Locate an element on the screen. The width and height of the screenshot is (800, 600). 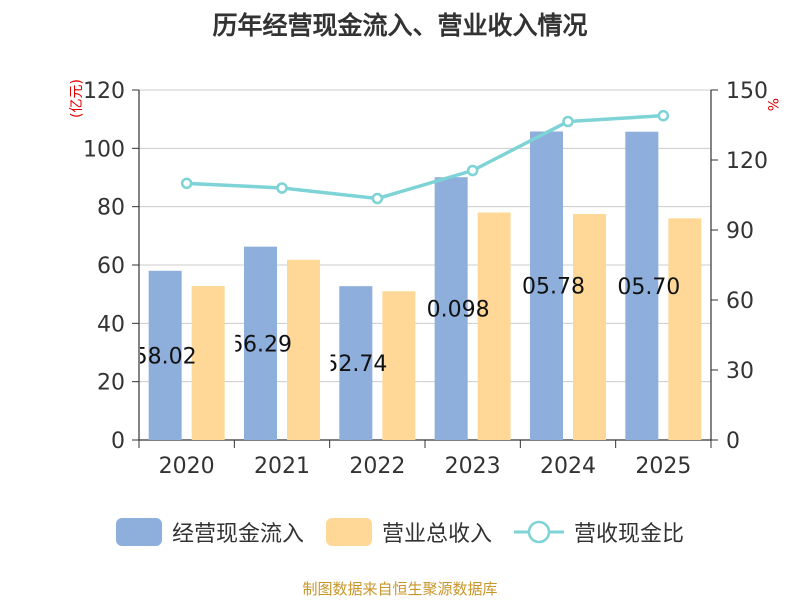
x-tick-label: 2024 is located at coordinates (568, 466).